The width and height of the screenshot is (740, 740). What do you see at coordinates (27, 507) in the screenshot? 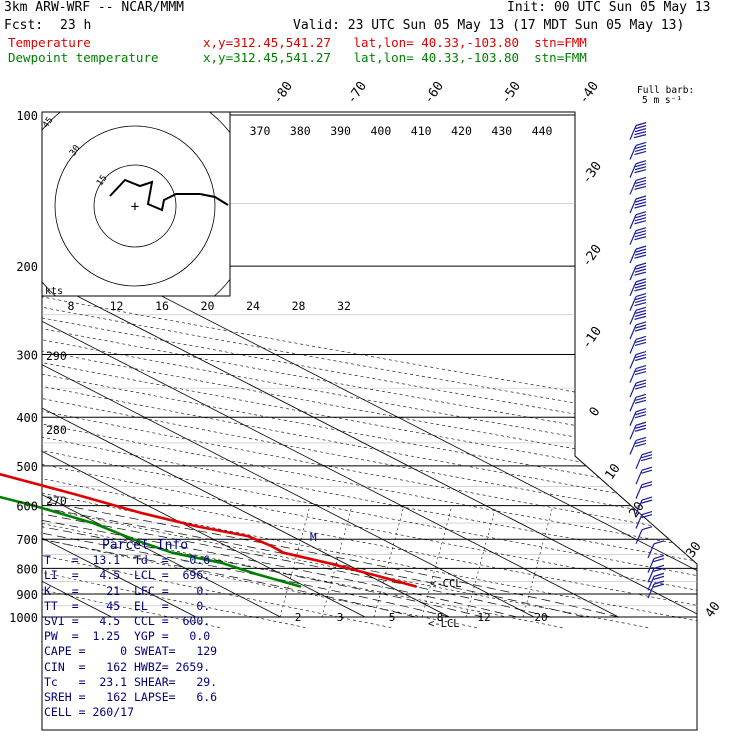
I see `pressure-tick-label: 600` at bounding box center [27, 507].